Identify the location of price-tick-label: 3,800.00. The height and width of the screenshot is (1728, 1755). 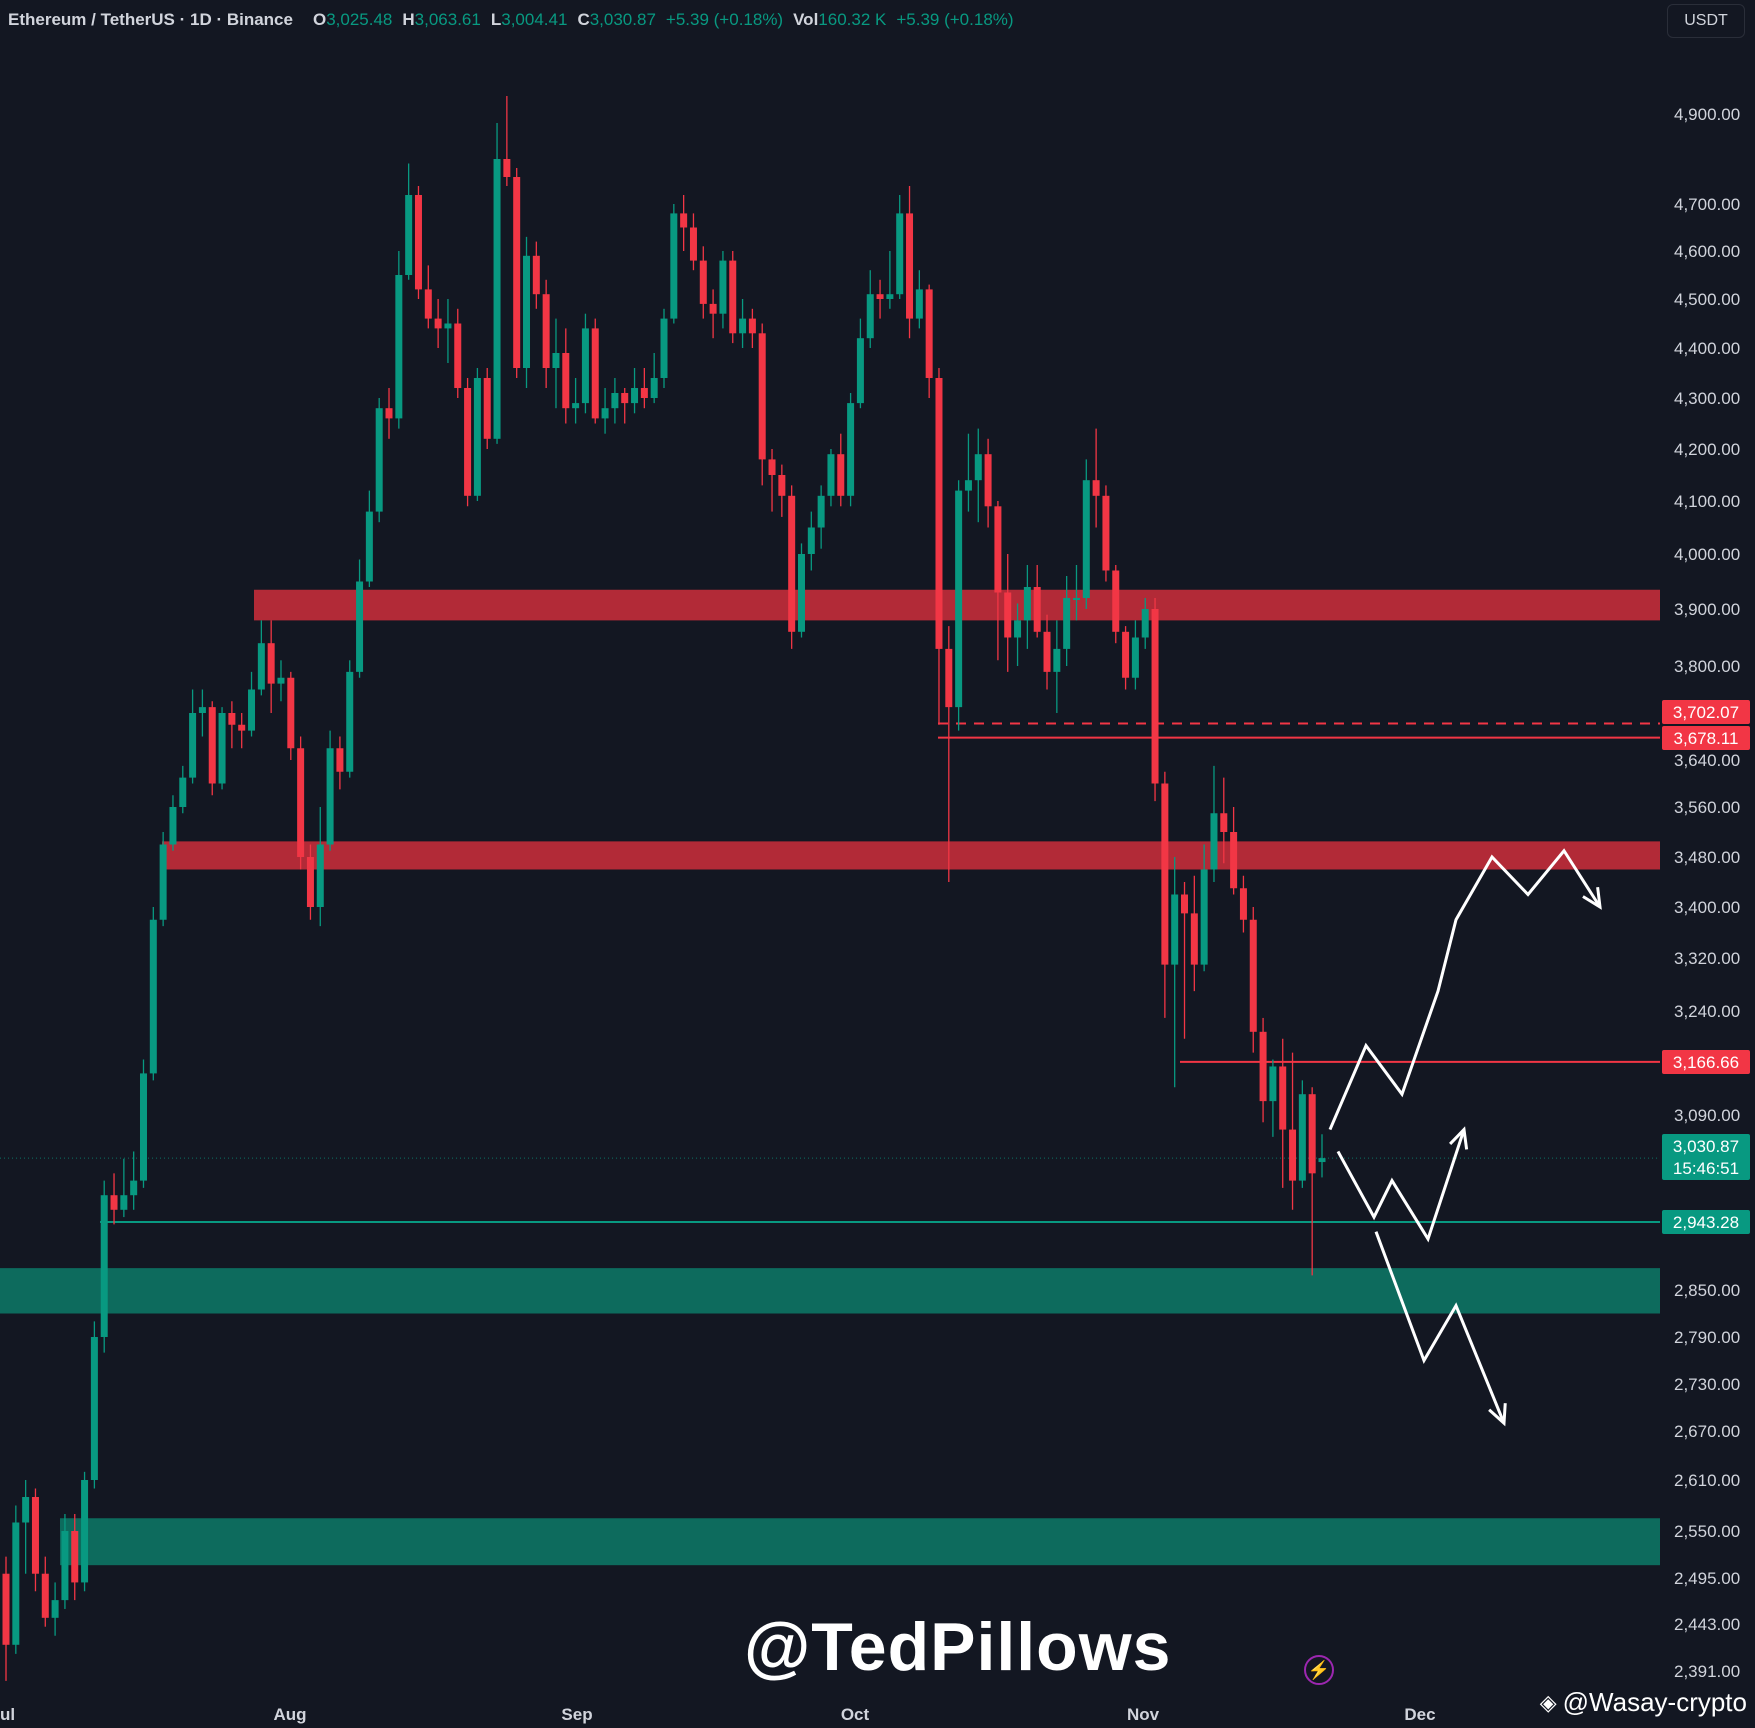
(1707, 666).